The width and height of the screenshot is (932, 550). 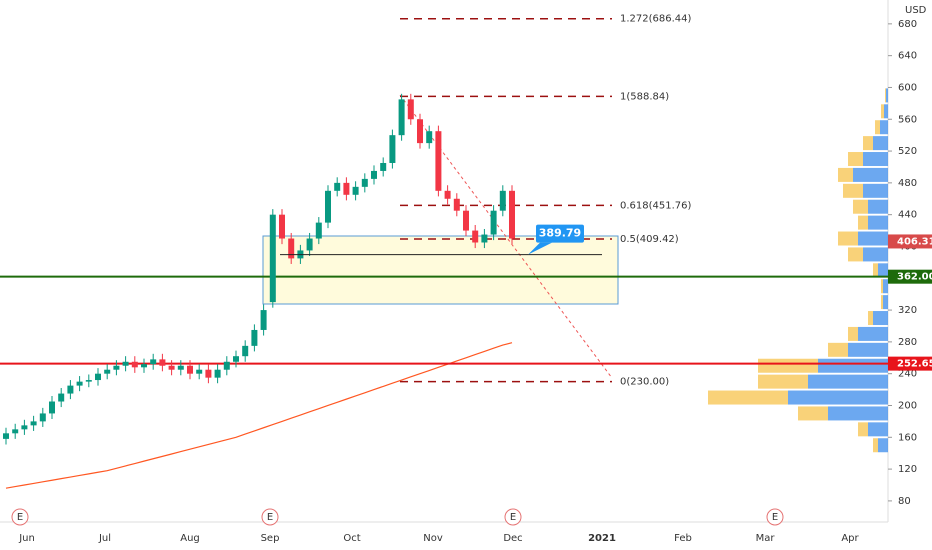 What do you see at coordinates (649, 239) in the screenshot?
I see `fib-label: 0.5(409.42)` at bounding box center [649, 239].